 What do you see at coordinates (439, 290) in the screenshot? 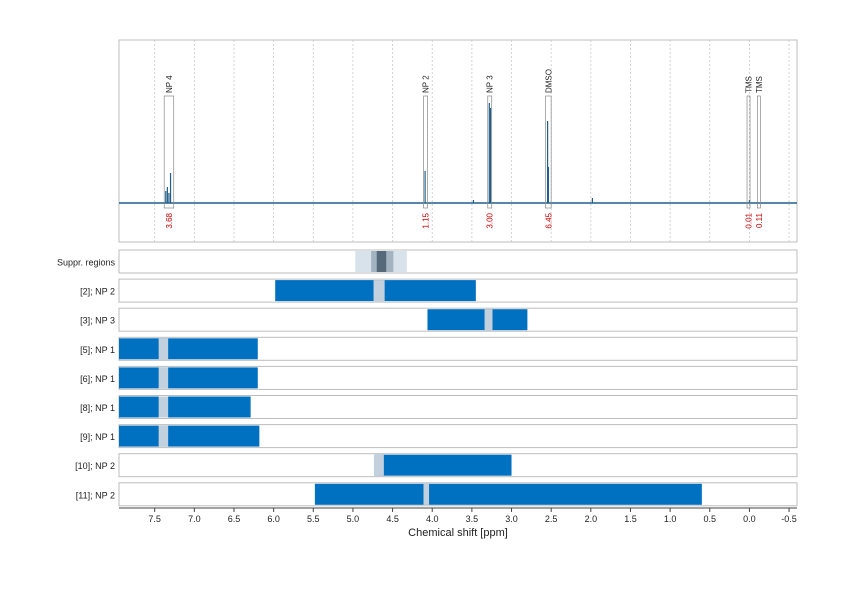
I see `range-row: [2]; NP 2` at bounding box center [439, 290].